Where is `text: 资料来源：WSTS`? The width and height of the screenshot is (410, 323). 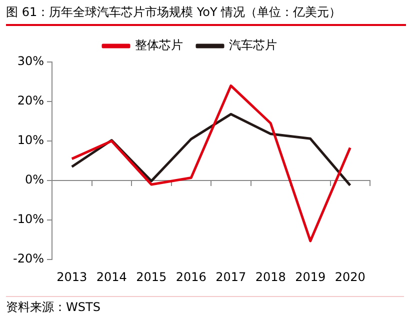 text: 资料来源：WSTS is located at coordinates (205, 306).